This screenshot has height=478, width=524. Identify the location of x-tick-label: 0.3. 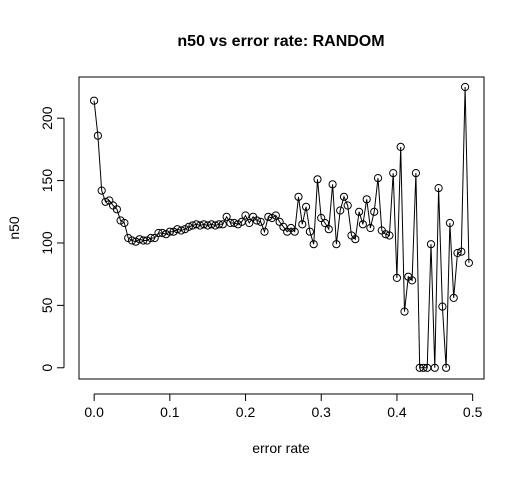
(322, 412).